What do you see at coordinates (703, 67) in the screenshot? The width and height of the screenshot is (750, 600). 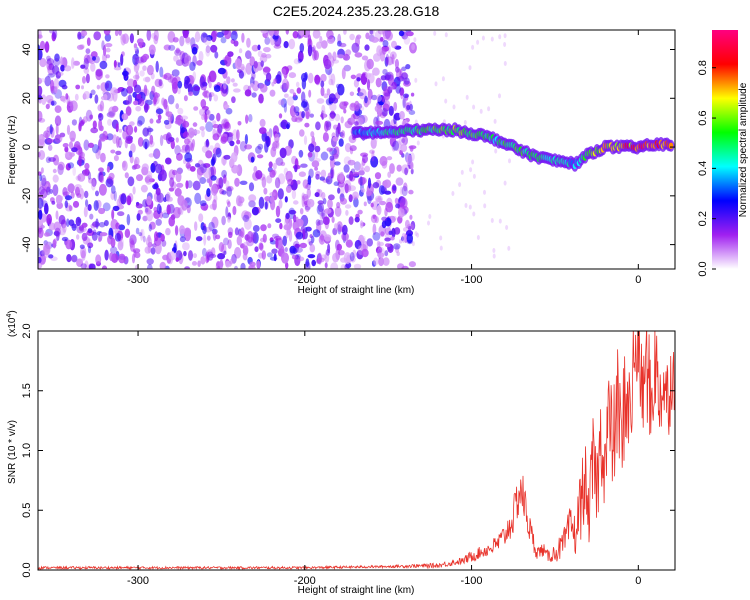 I see `colorbar-tick-label: 0.8` at bounding box center [703, 67].